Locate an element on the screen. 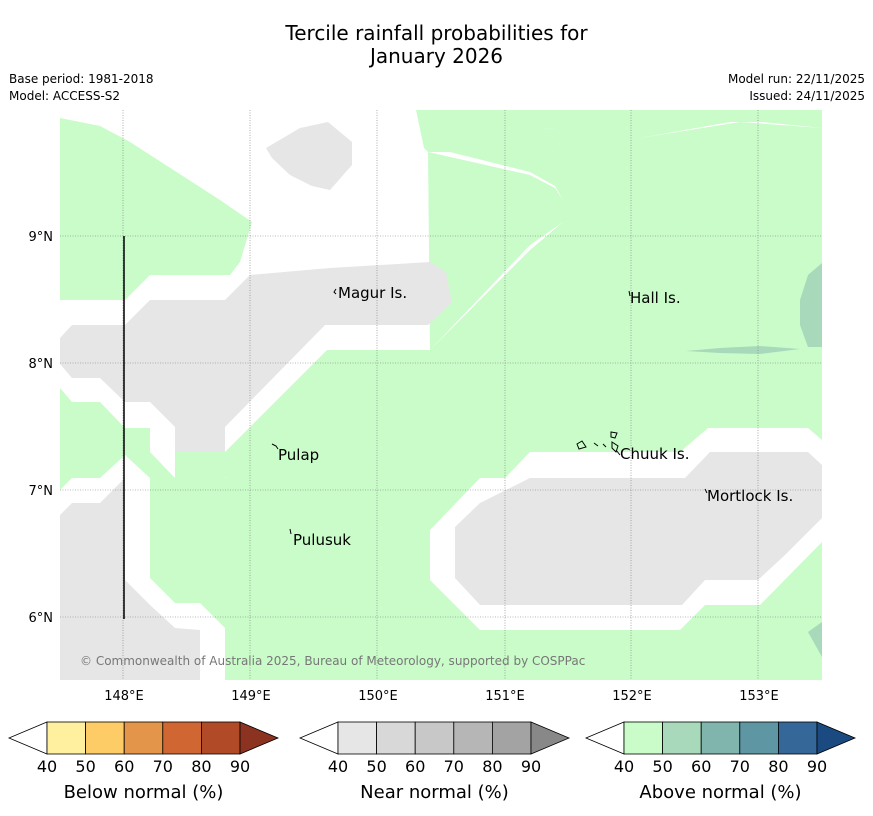  above-normal-region-west is located at coordinates (156, 215).